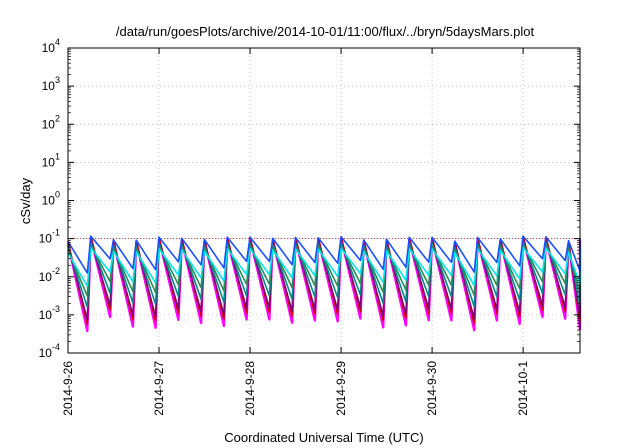  What do you see at coordinates (49, 313) in the screenshot?
I see `y-tick-label: 10⁻³` at bounding box center [49, 313].